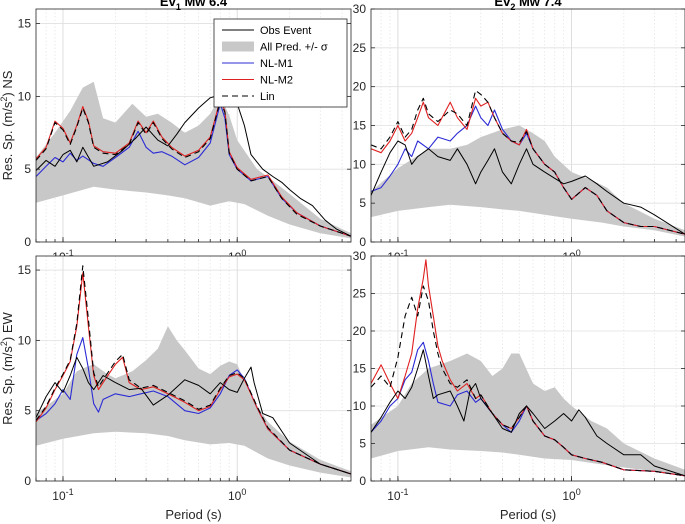 Image resolution: width=685 pixels, height=524 pixels. What do you see at coordinates (267, 97) in the screenshot?
I see `legend-label: Lin` at bounding box center [267, 97].